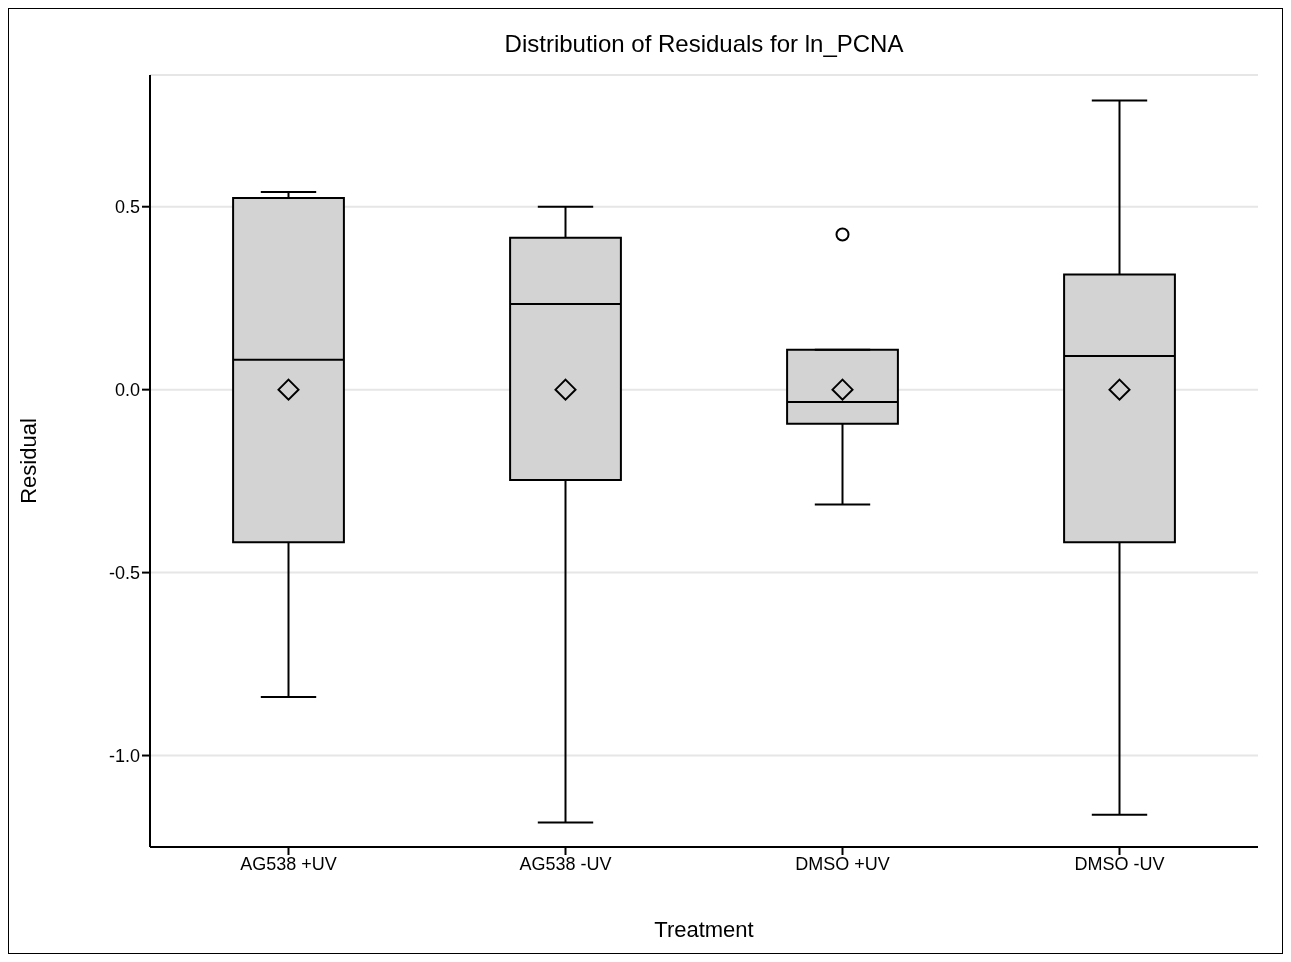 Image resolution: width=1291 pixels, height=962 pixels. I want to click on y-axis-title: Residual, so click(28, 461).